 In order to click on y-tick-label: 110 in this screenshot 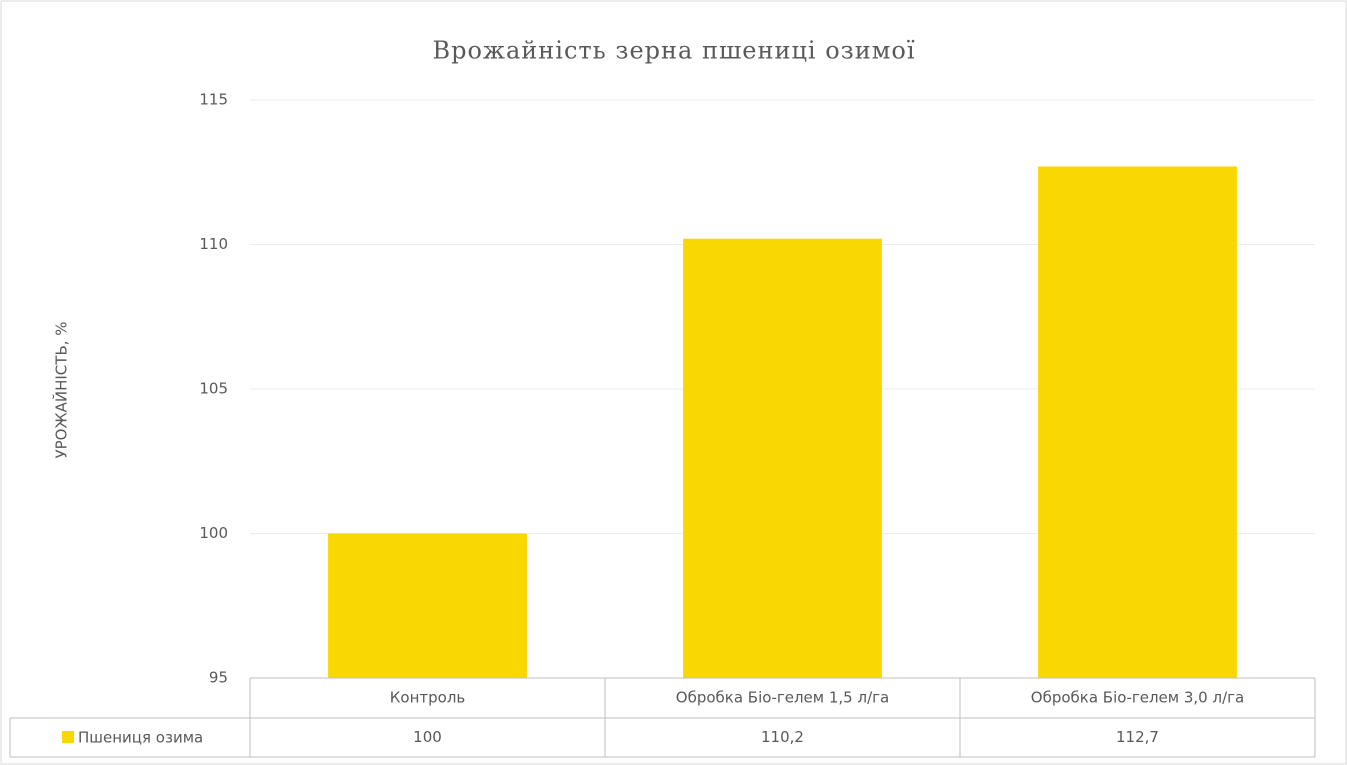, I will do `click(213, 244)`.